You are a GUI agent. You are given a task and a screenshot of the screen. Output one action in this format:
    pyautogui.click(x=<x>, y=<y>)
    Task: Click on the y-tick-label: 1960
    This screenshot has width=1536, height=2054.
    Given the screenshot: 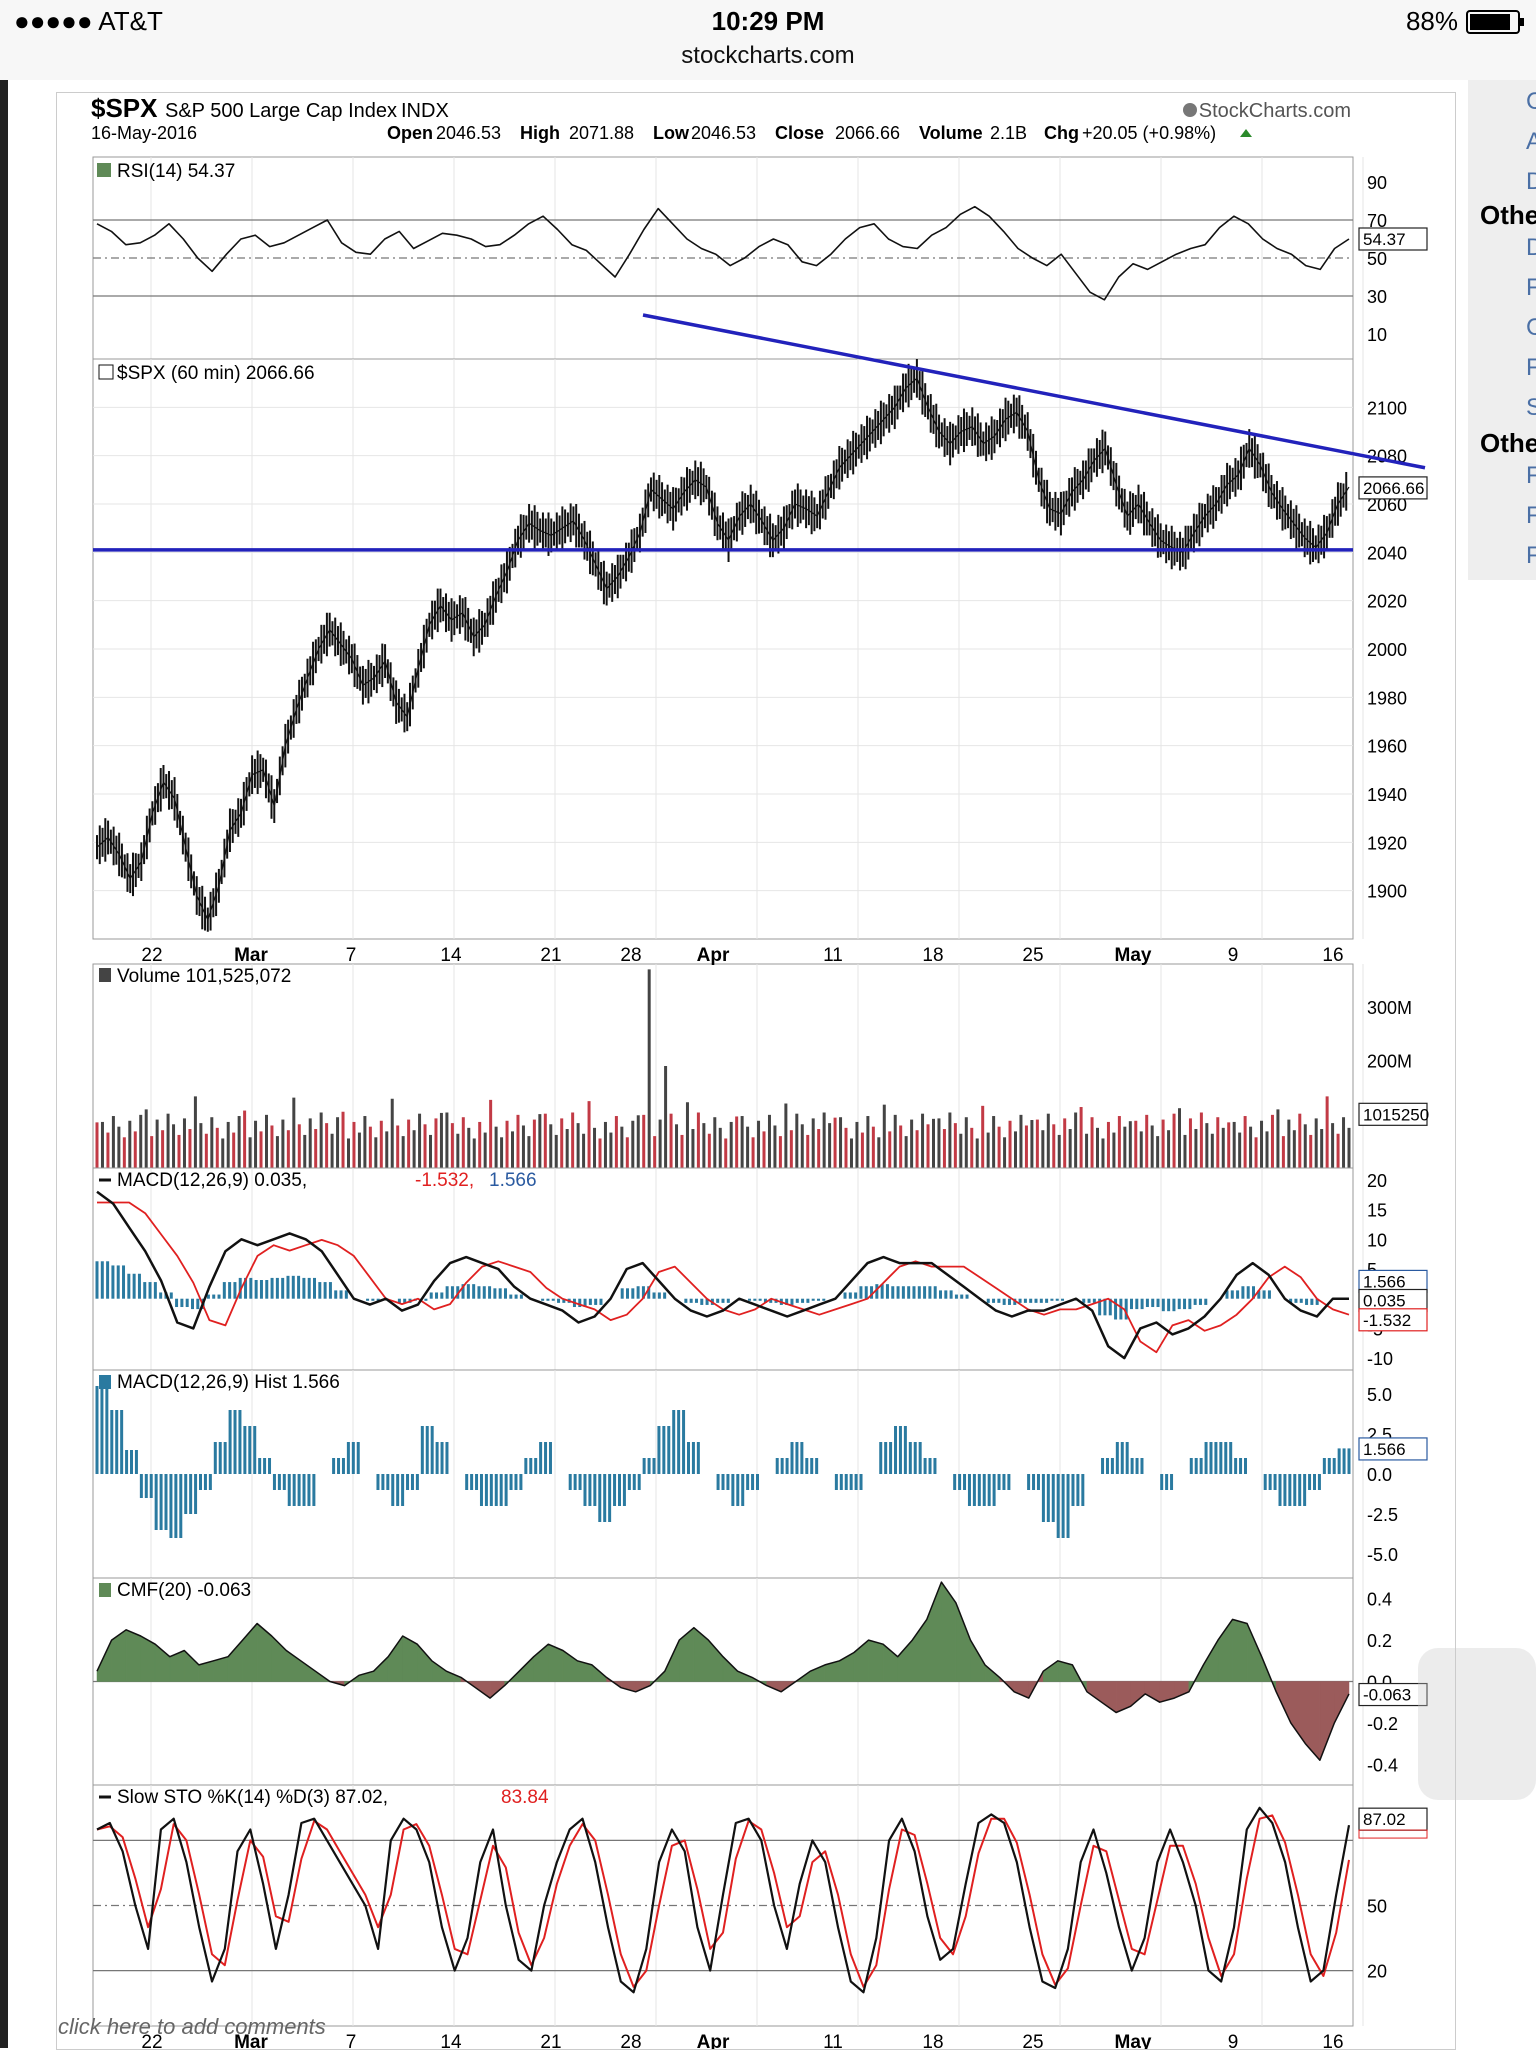 What is the action you would take?
    pyautogui.click(x=1387, y=747)
    